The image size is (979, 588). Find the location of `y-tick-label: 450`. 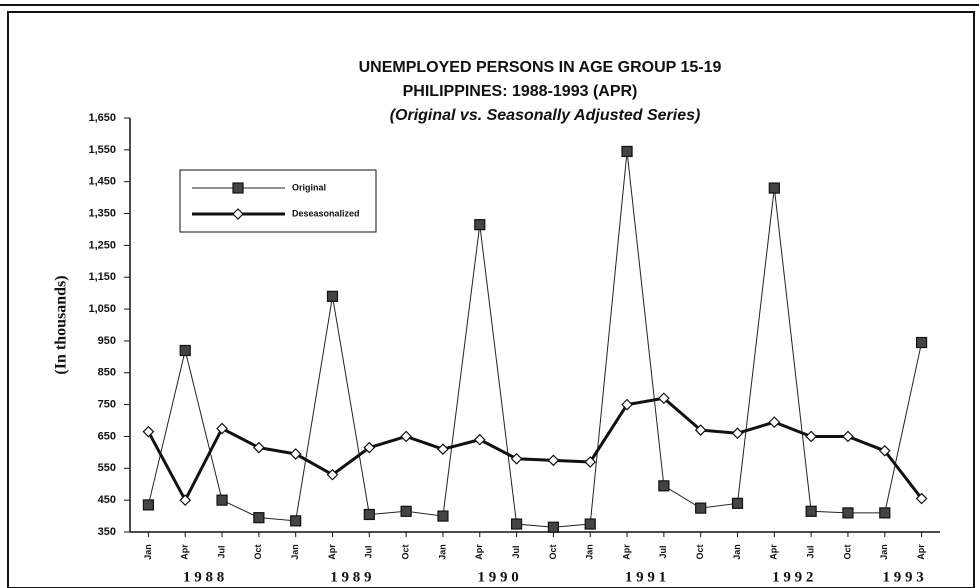

y-tick-label: 450 is located at coordinates (107, 500).